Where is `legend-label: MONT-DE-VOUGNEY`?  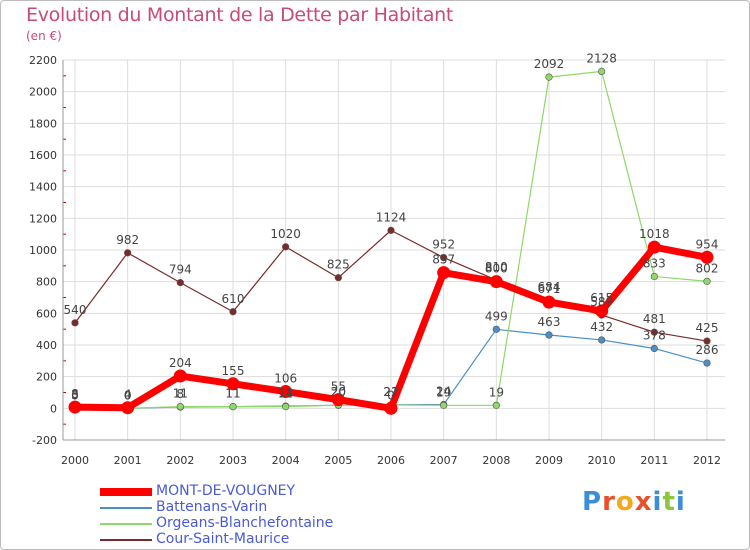
legend-label: MONT-DE-VOUGNEY is located at coordinates (226, 491).